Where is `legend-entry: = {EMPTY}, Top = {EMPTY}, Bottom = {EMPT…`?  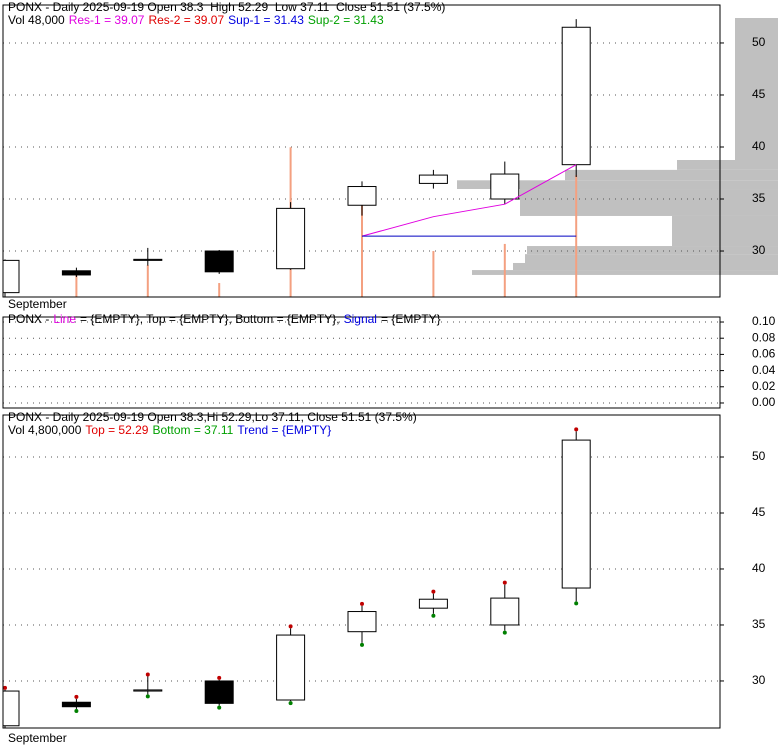 legend-entry: = {EMPTY}, Top = {EMPTY}, Bottom = {EMPT… is located at coordinates (210, 319).